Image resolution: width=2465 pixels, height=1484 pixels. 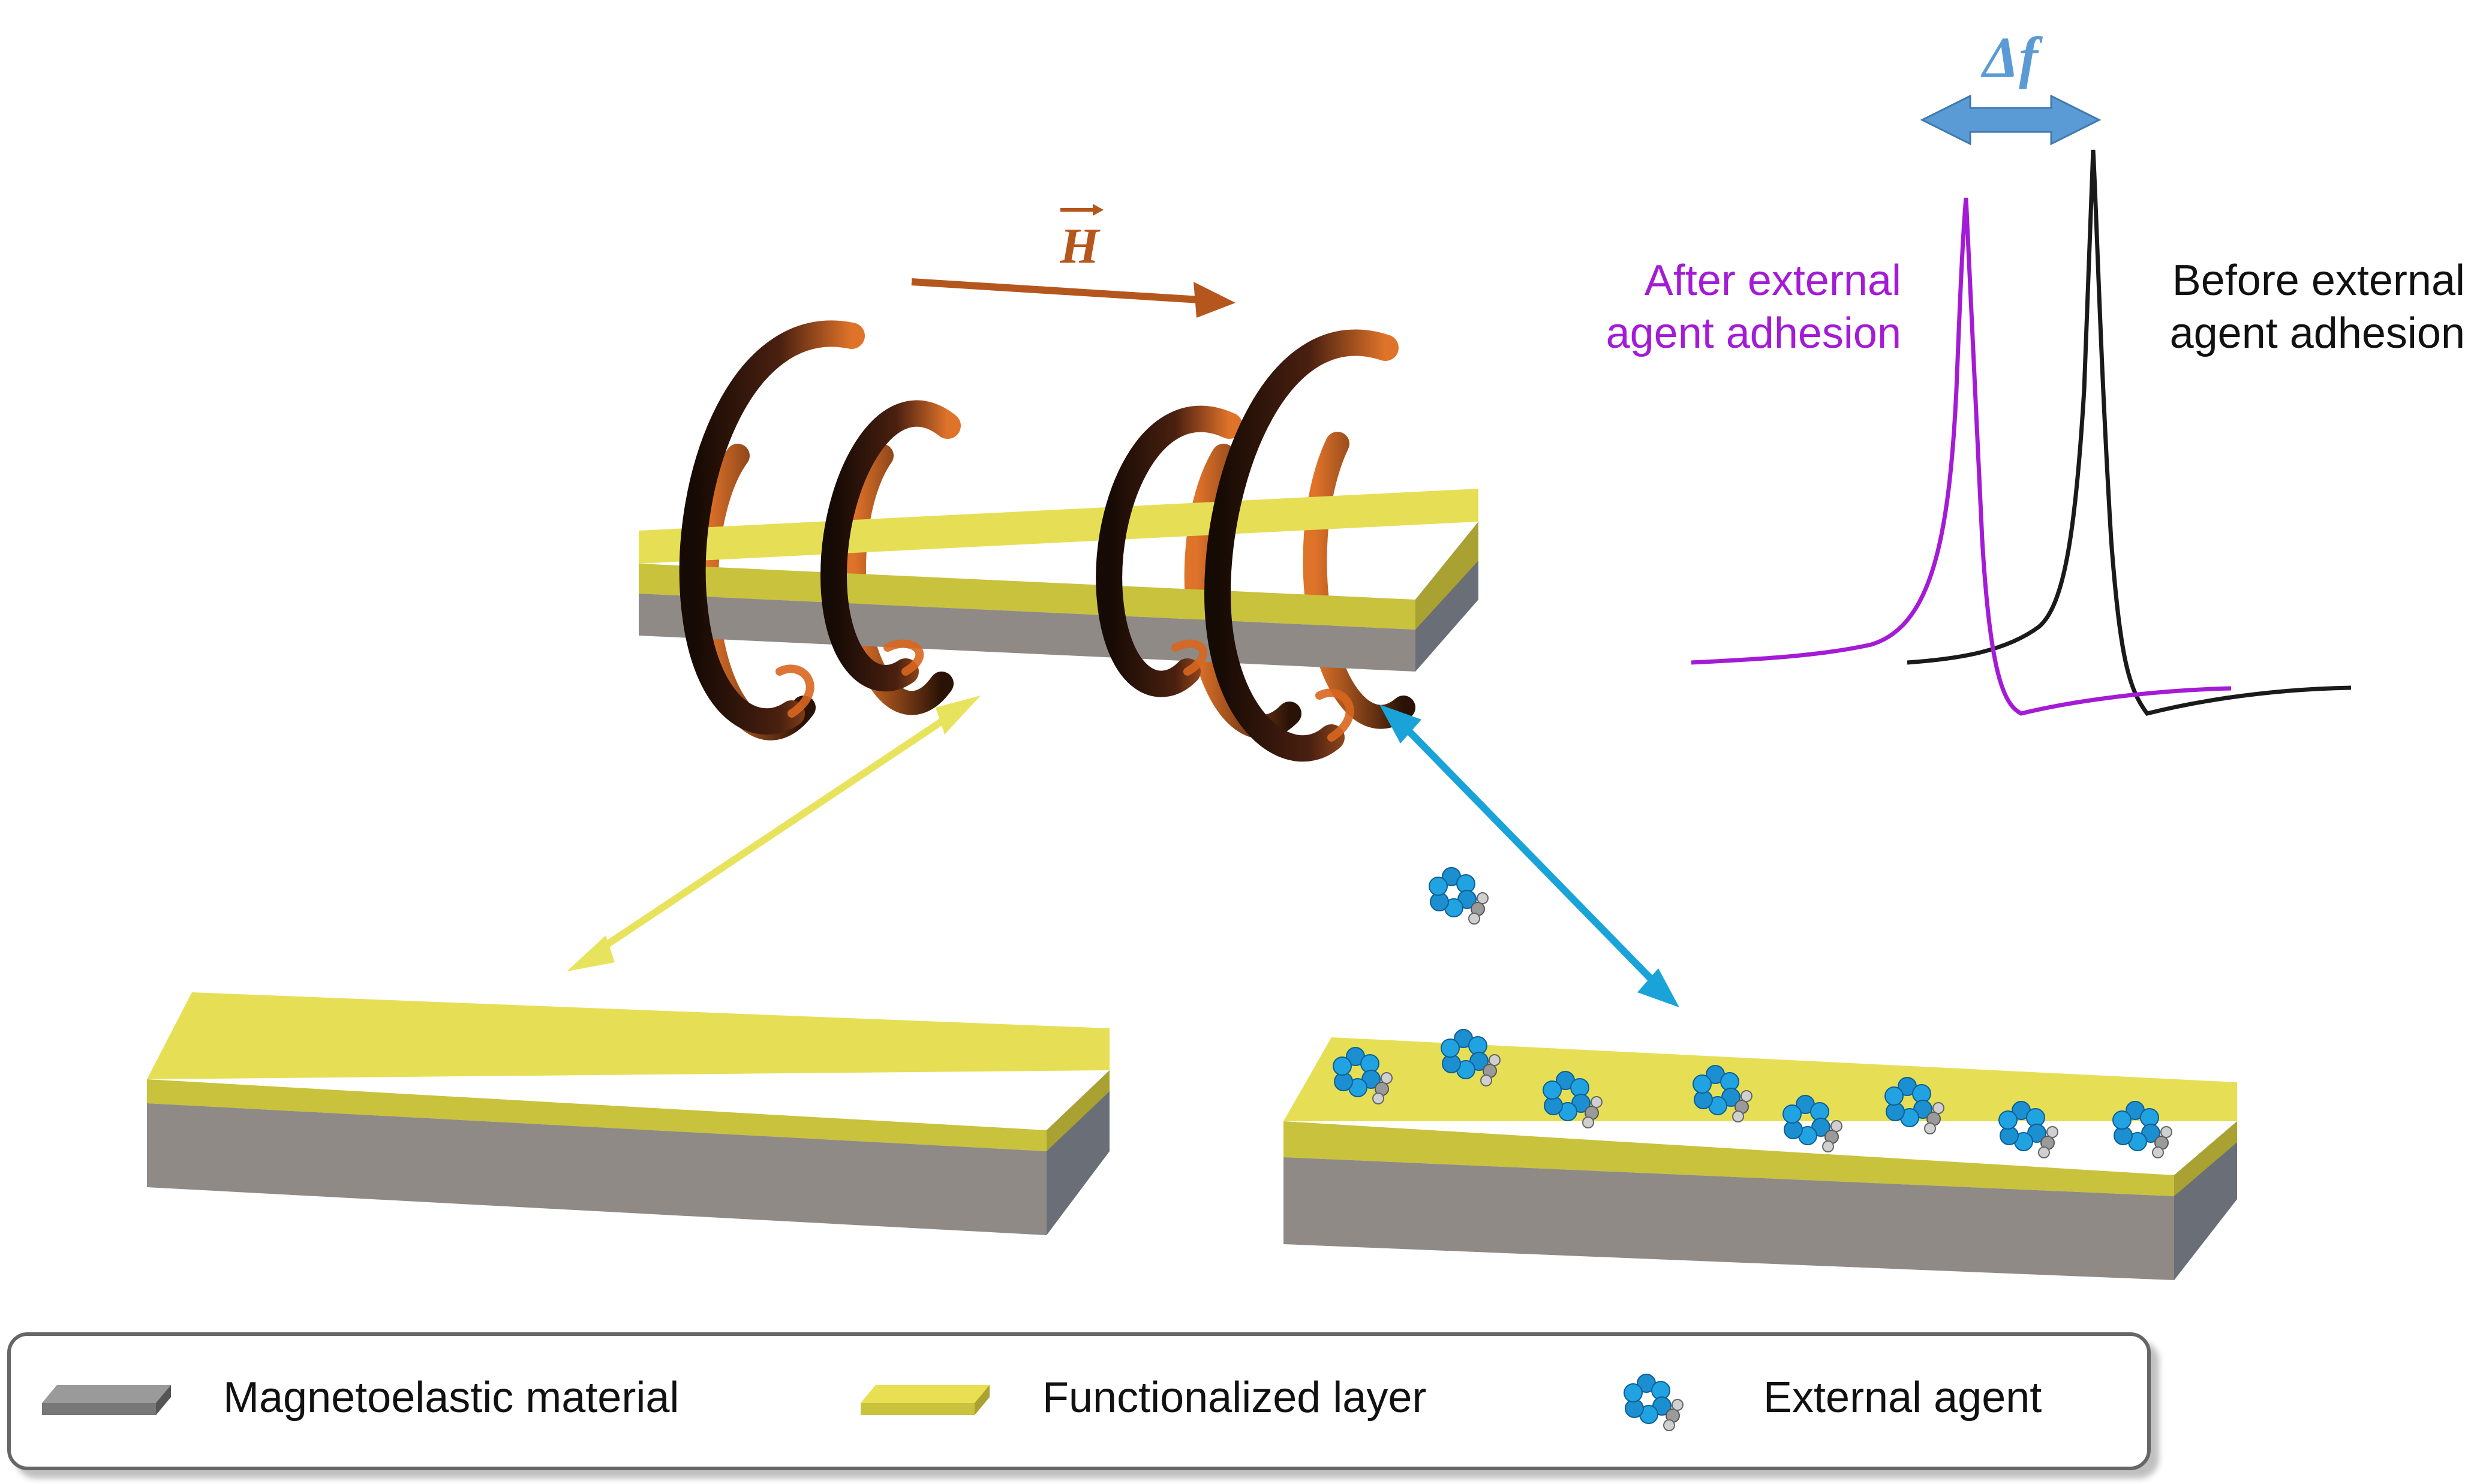 I want to click on field-arrow: H, so click(x=1073, y=261).